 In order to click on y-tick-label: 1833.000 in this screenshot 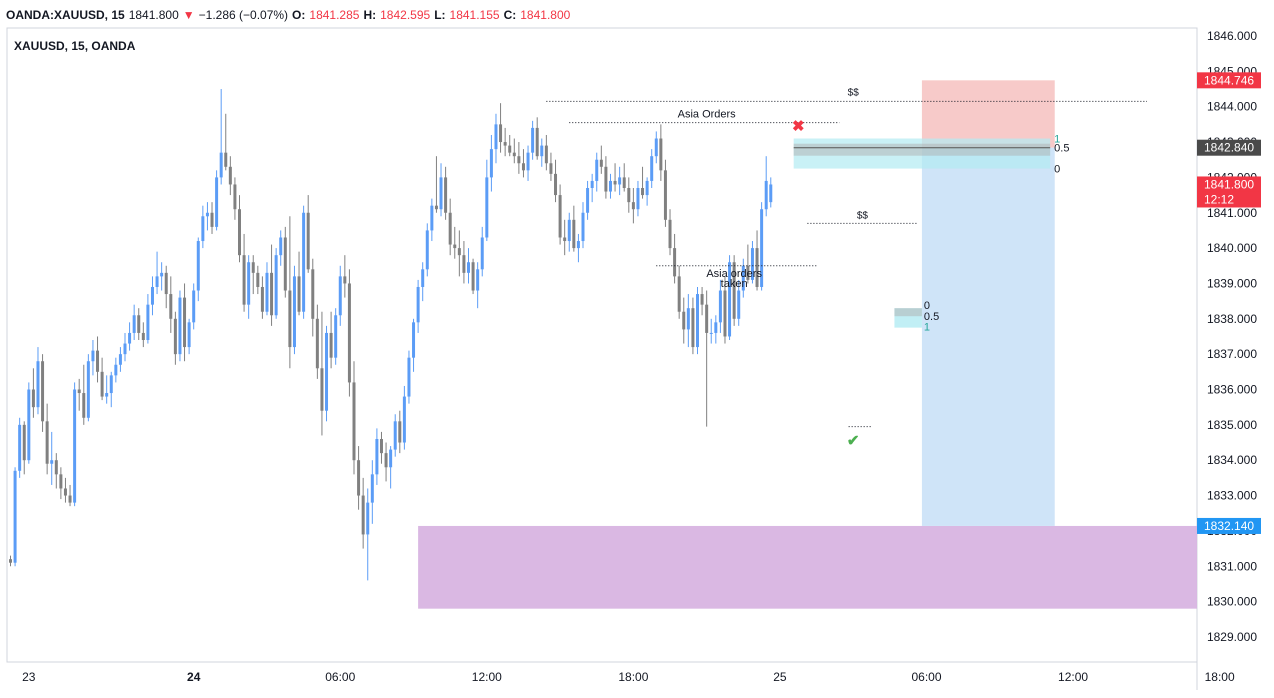, I will do `click(1232, 496)`.